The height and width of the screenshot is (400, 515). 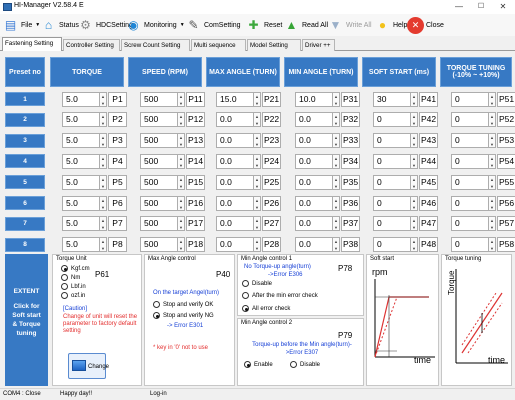 I want to click on value-input: 30, so click(x=392, y=99).